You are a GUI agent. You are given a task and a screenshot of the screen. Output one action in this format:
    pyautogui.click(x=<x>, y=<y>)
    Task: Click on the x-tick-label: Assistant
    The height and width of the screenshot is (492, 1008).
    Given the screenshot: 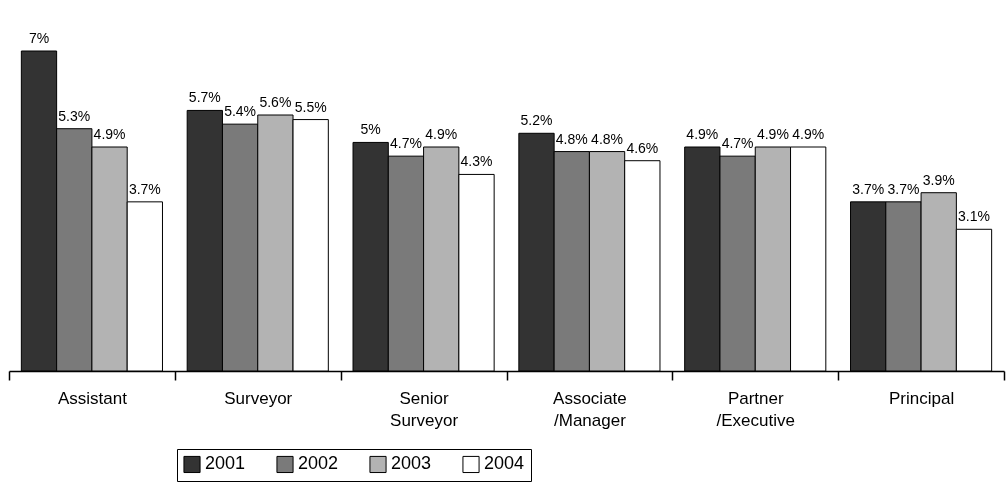 What is the action you would take?
    pyautogui.click(x=92, y=398)
    